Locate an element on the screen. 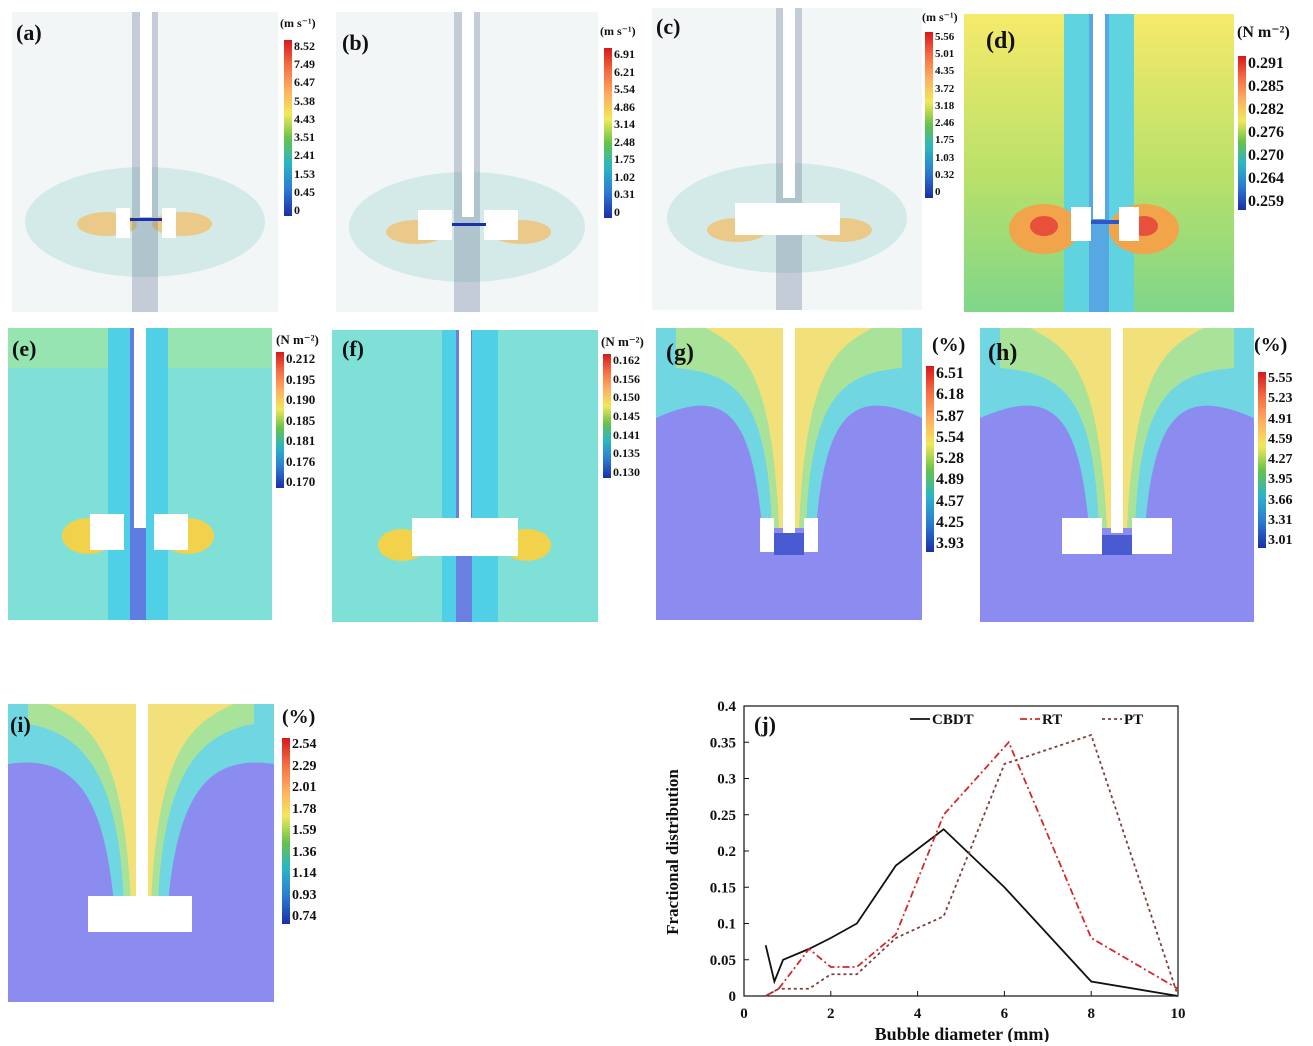 This screenshot has height=1046, width=1313. panel-h-image is located at coordinates (1117, 475).